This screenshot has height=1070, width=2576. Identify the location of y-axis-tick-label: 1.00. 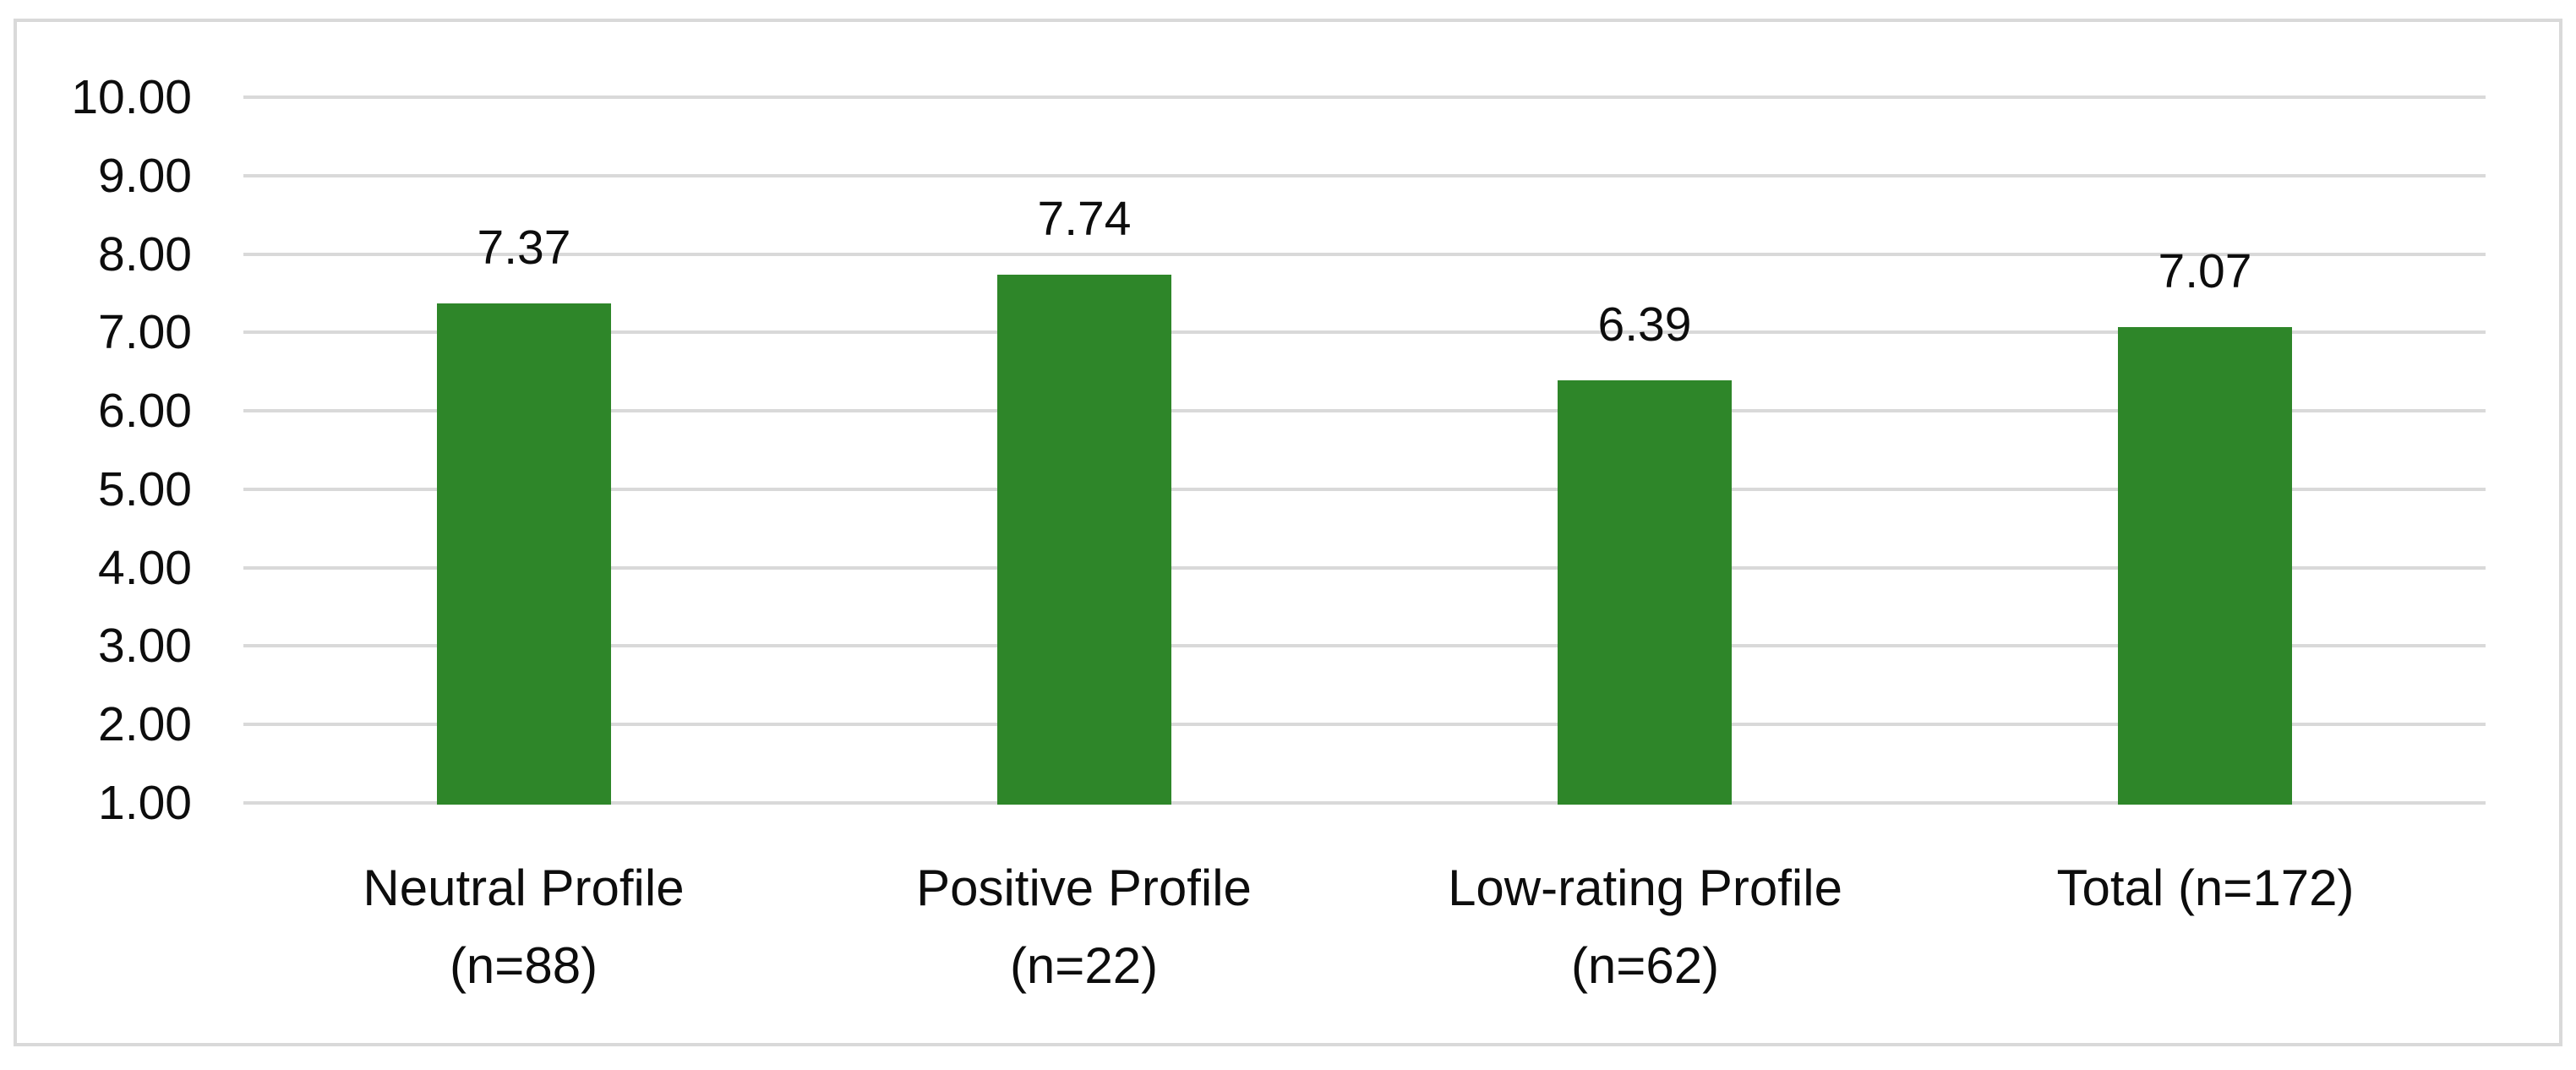
(145, 803).